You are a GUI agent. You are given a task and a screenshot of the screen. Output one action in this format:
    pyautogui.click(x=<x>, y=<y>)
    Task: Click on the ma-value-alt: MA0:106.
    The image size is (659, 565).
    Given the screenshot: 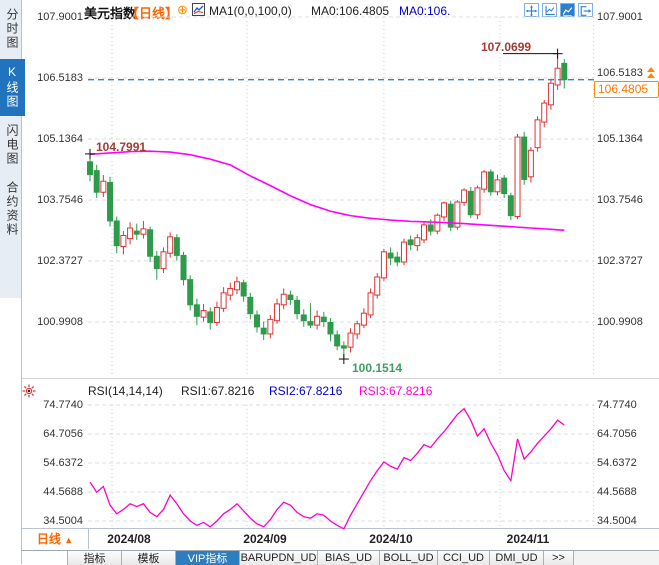 What is the action you would take?
    pyautogui.click(x=425, y=11)
    